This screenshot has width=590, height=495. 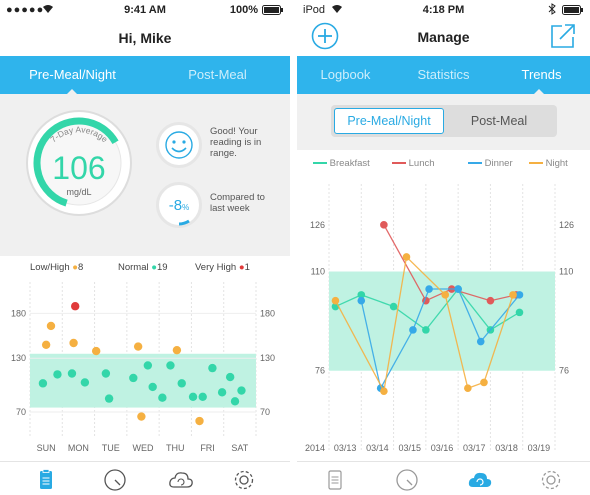 I want to click on normal-range-band, so click(x=442, y=321).